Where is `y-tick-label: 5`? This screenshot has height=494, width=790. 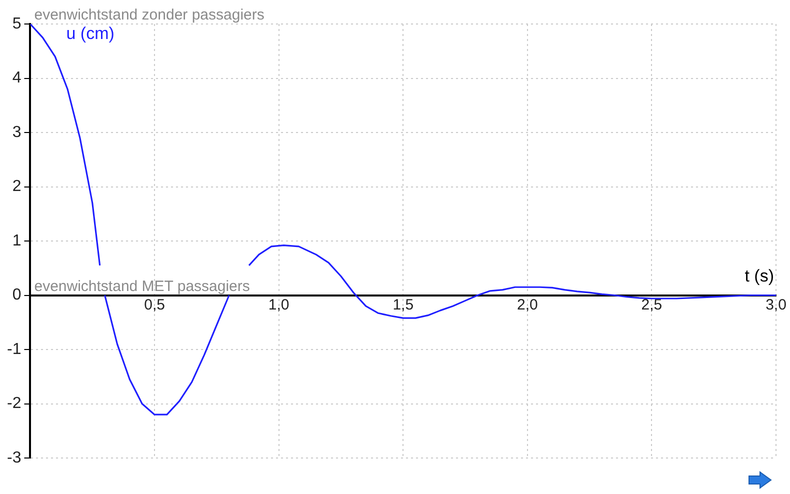
y-tick-label: 5 is located at coordinates (17, 23).